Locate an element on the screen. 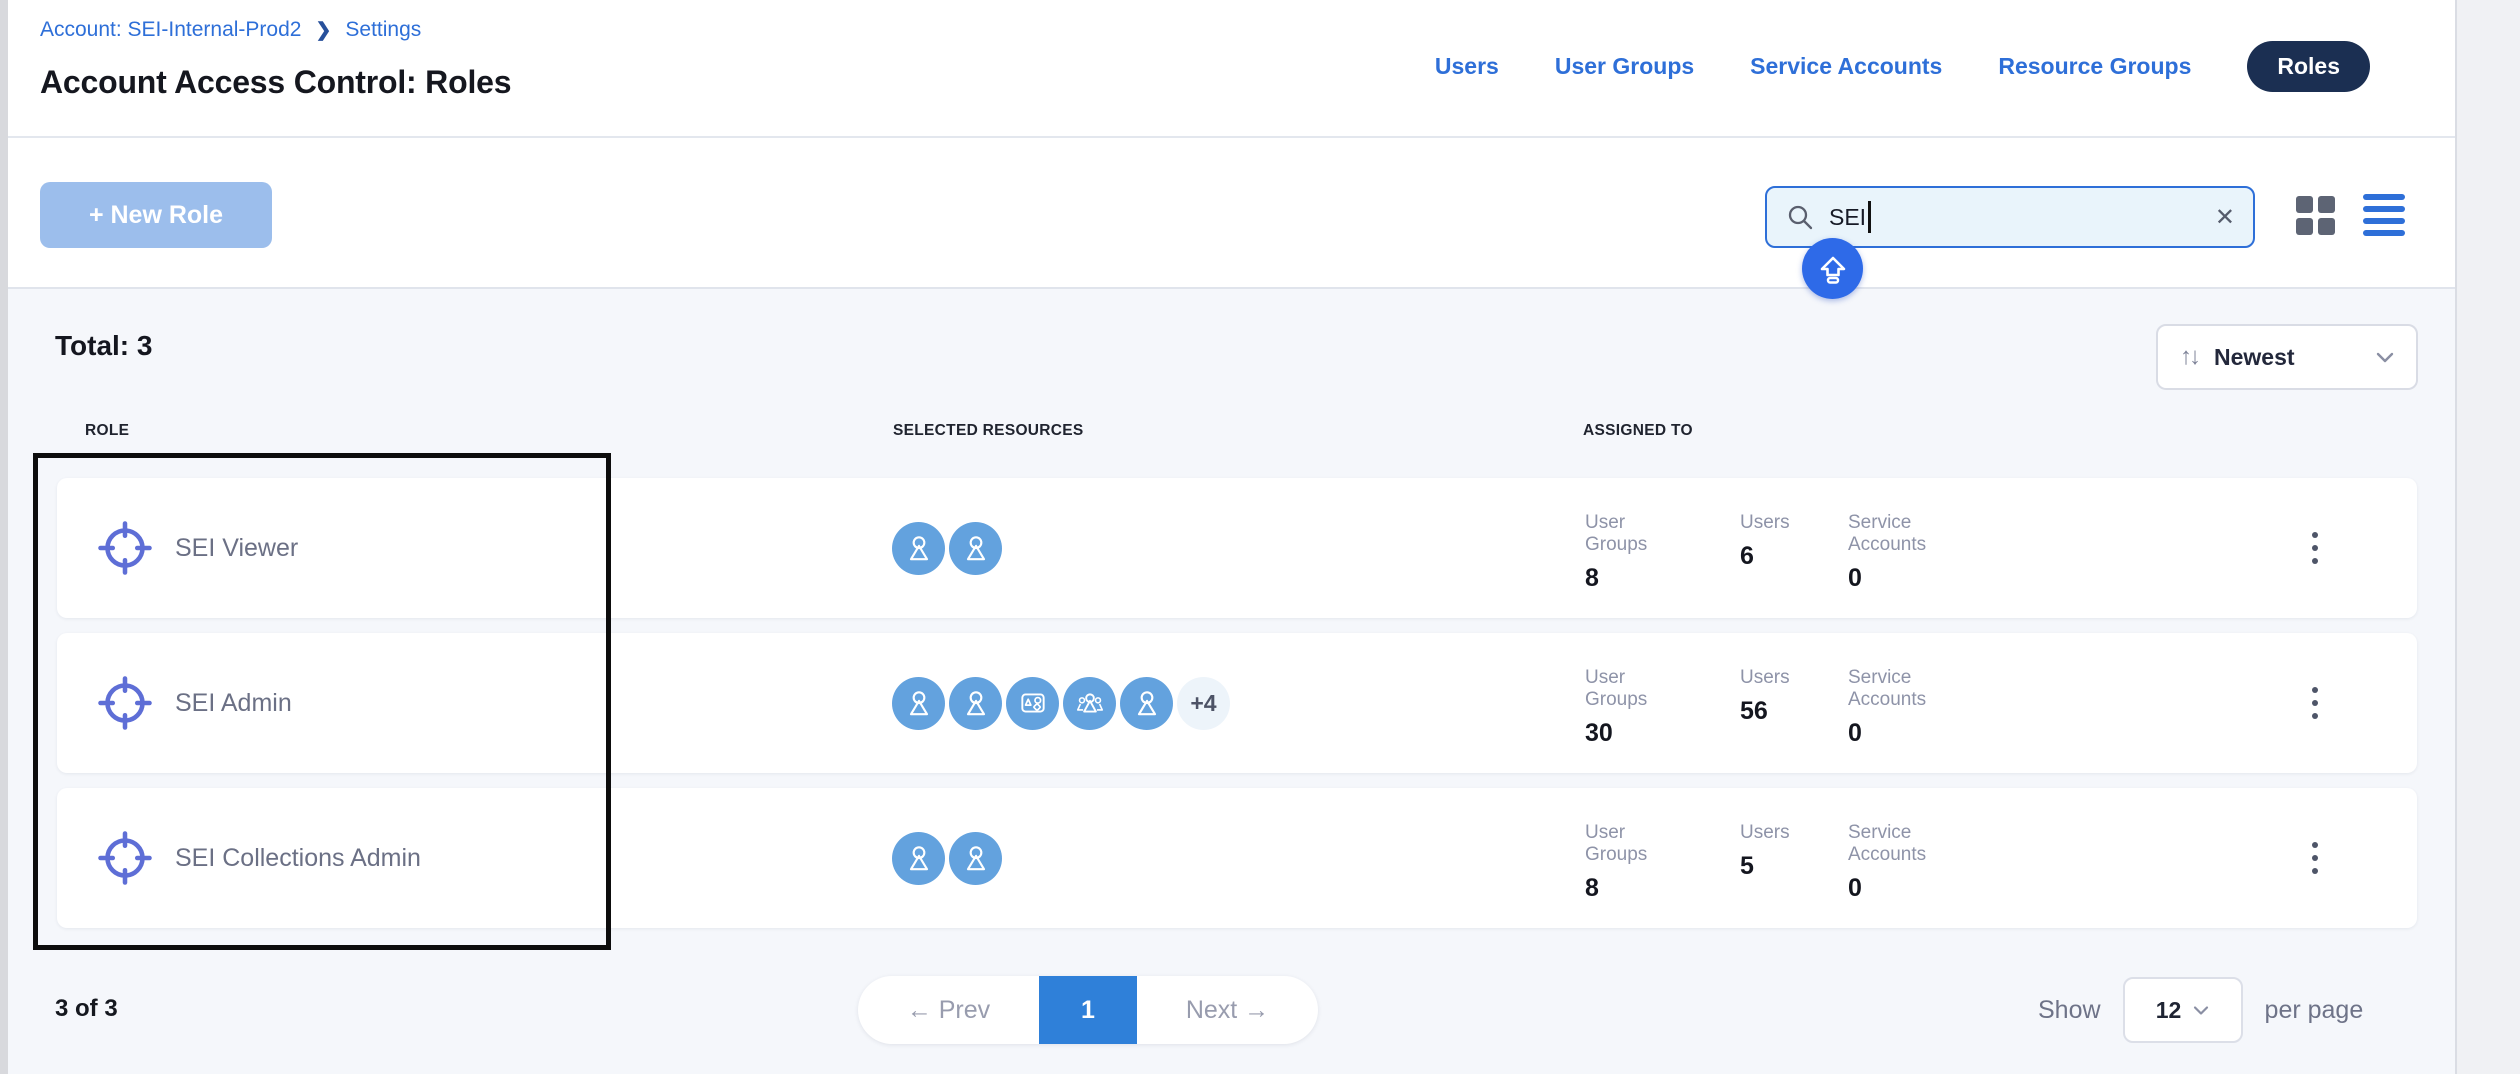 Image resolution: width=2520 pixels, height=1074 pixels. role-cell: SEI Collections Admin is located at coordinates (259, 858).